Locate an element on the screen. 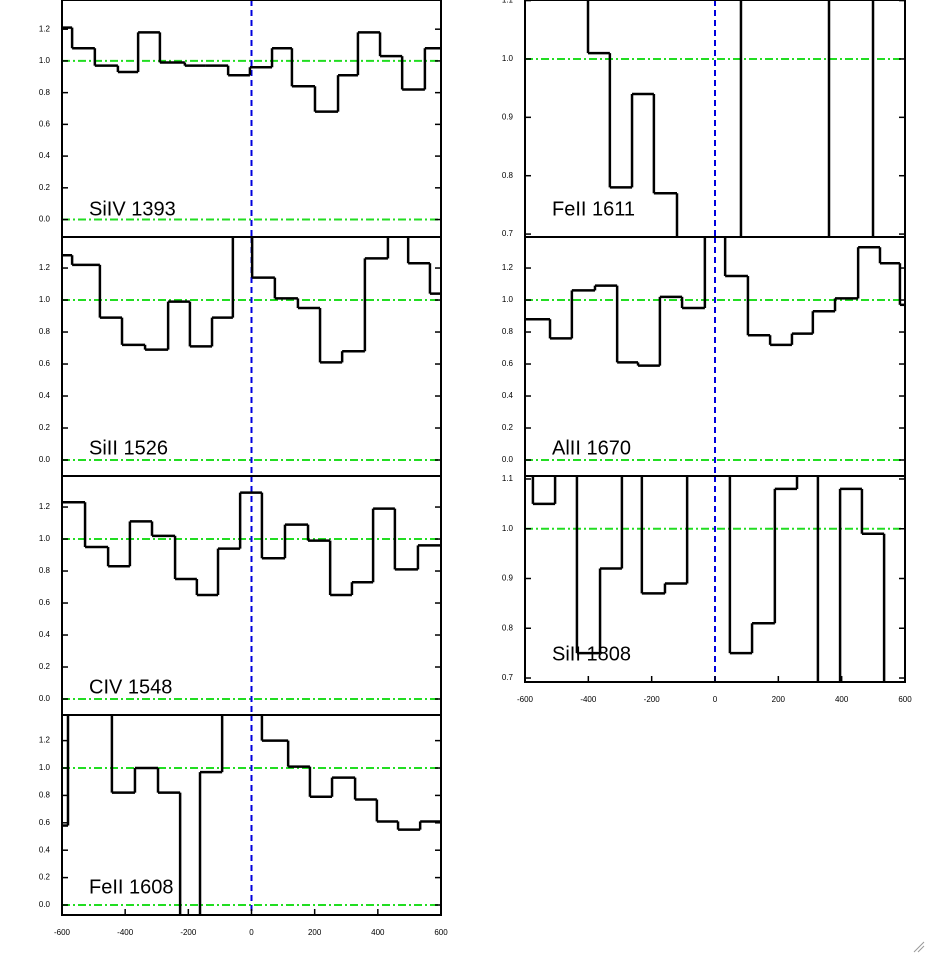 The image size is (927, 955). ion-label: FeII 1611 is located at coordinates (593, 209).